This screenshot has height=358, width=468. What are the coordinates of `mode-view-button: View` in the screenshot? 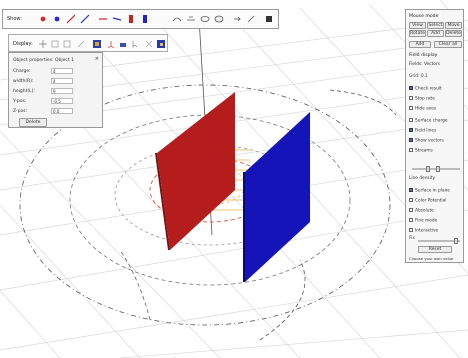 It's located at (417, 25).